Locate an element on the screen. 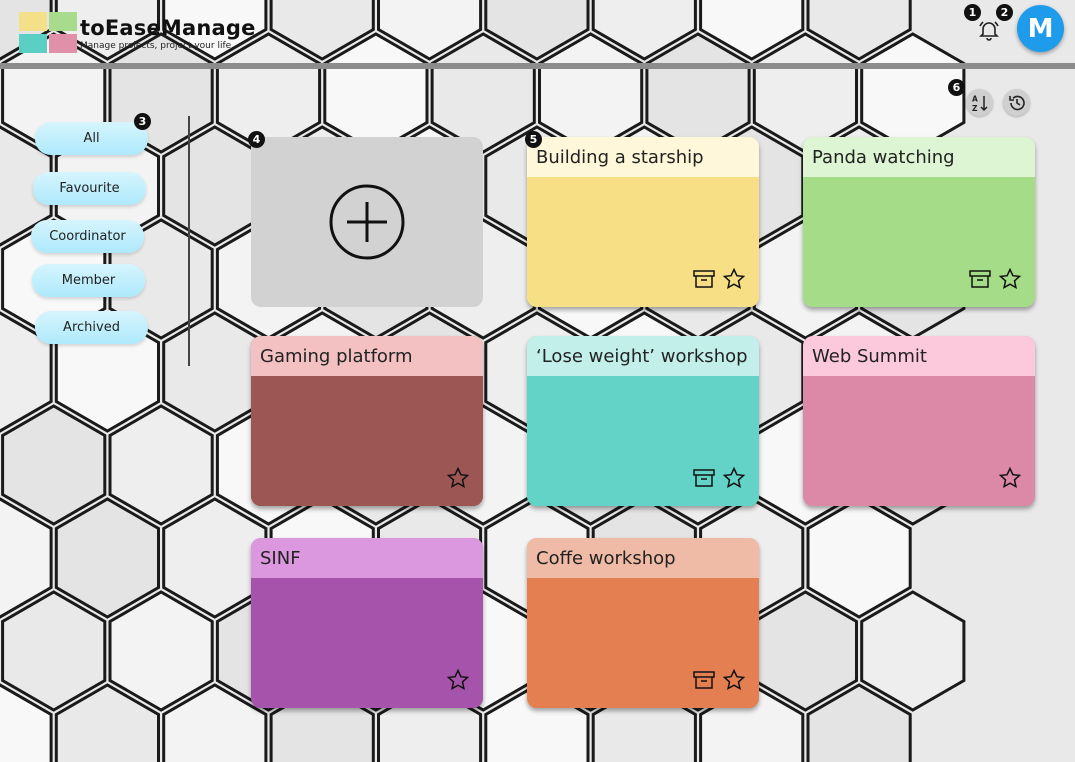  project-card: Panda watching is located at coordinates (919, 222).